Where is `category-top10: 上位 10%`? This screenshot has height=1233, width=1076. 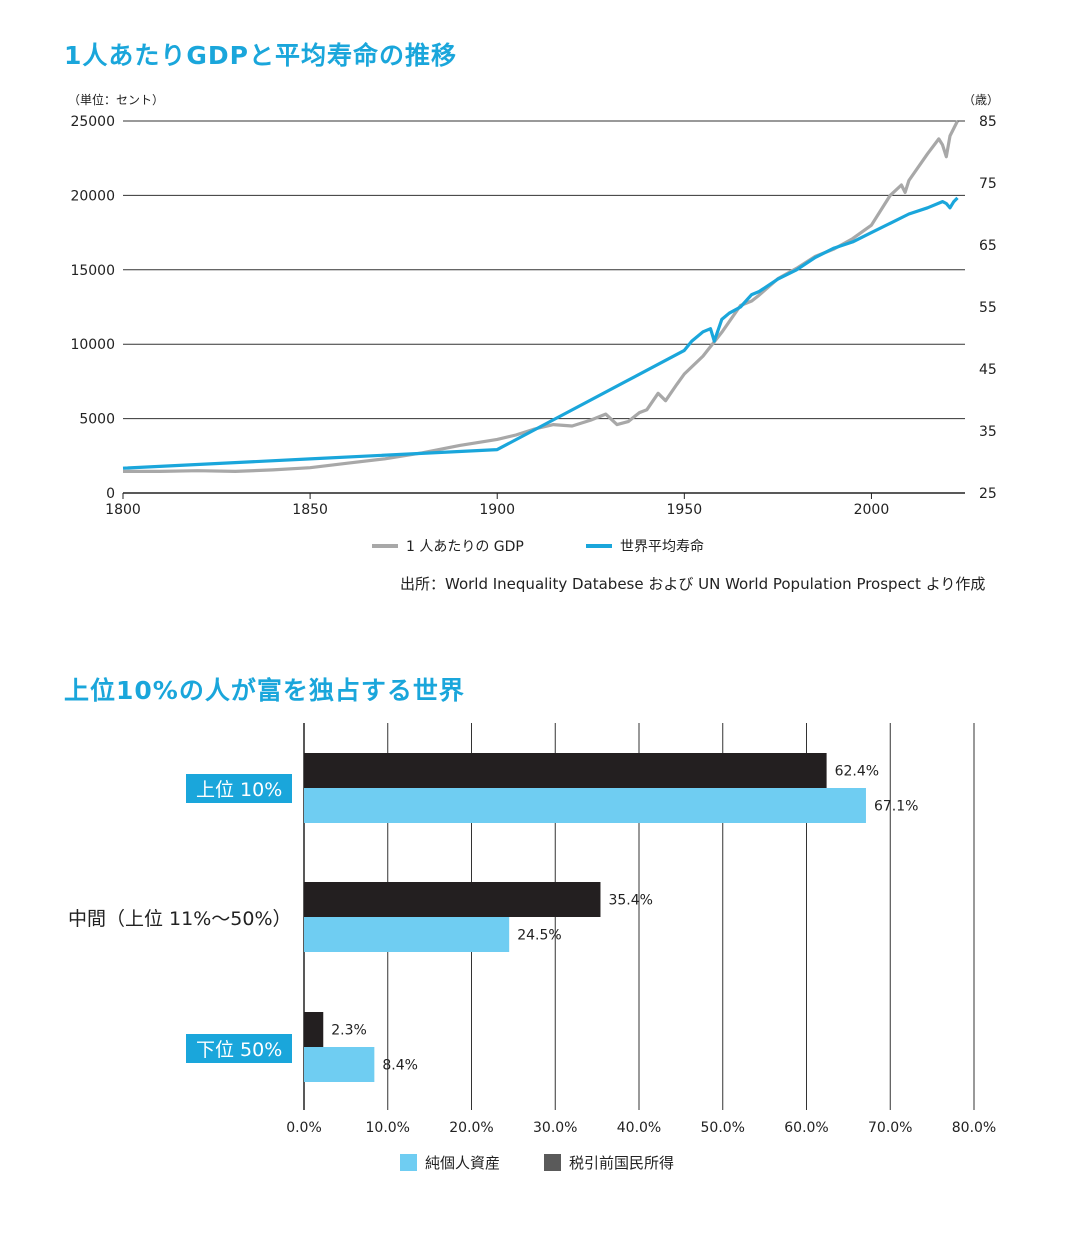 category-top10: 上位 10% is located at coordinates (239, 788).